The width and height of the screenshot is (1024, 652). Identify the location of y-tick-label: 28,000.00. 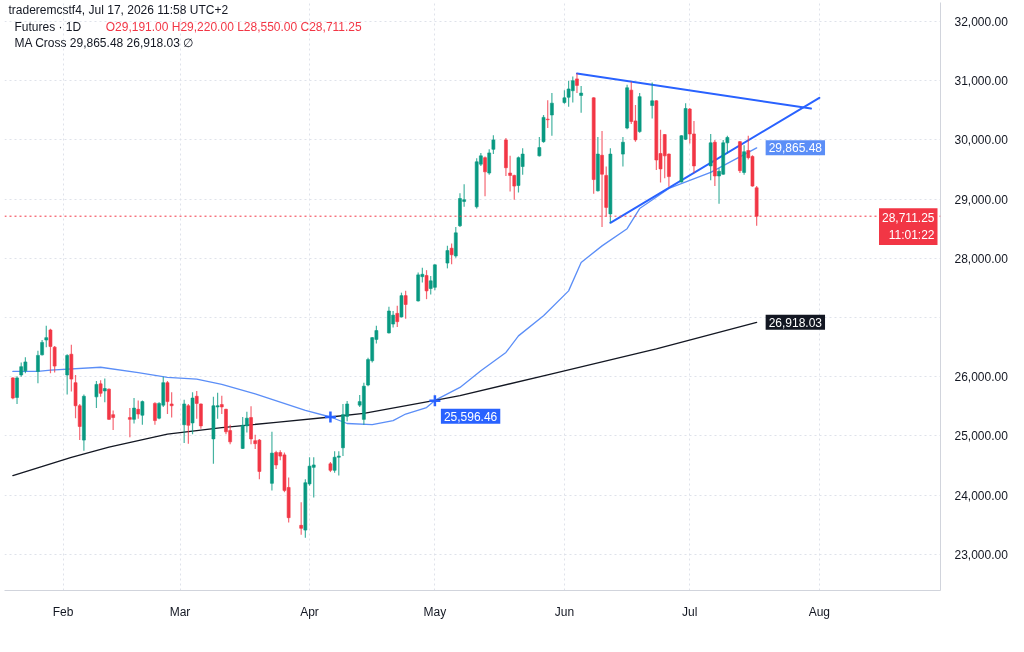
(981, 258).